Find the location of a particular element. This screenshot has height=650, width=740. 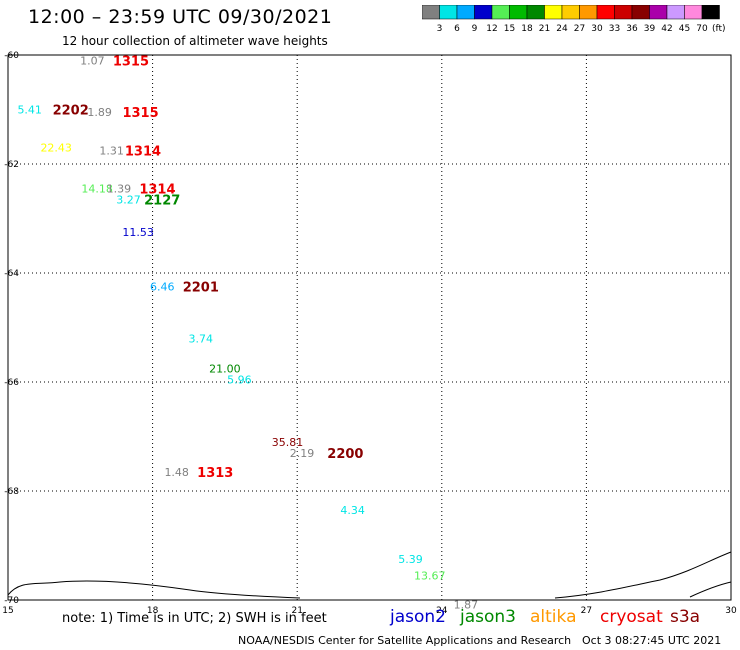

colorbar-tick-label: 3 is located at coordinates (440, 29).